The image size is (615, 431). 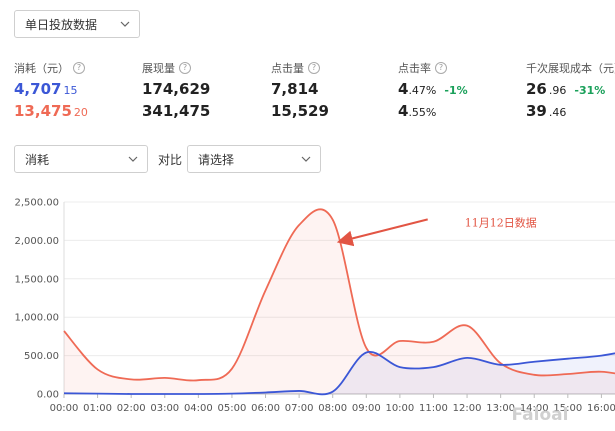 What do you see at coordinates (536, 111) in the screenshot?
I see `stat-cpm-previous: 39` at bounding box center [536, 111].